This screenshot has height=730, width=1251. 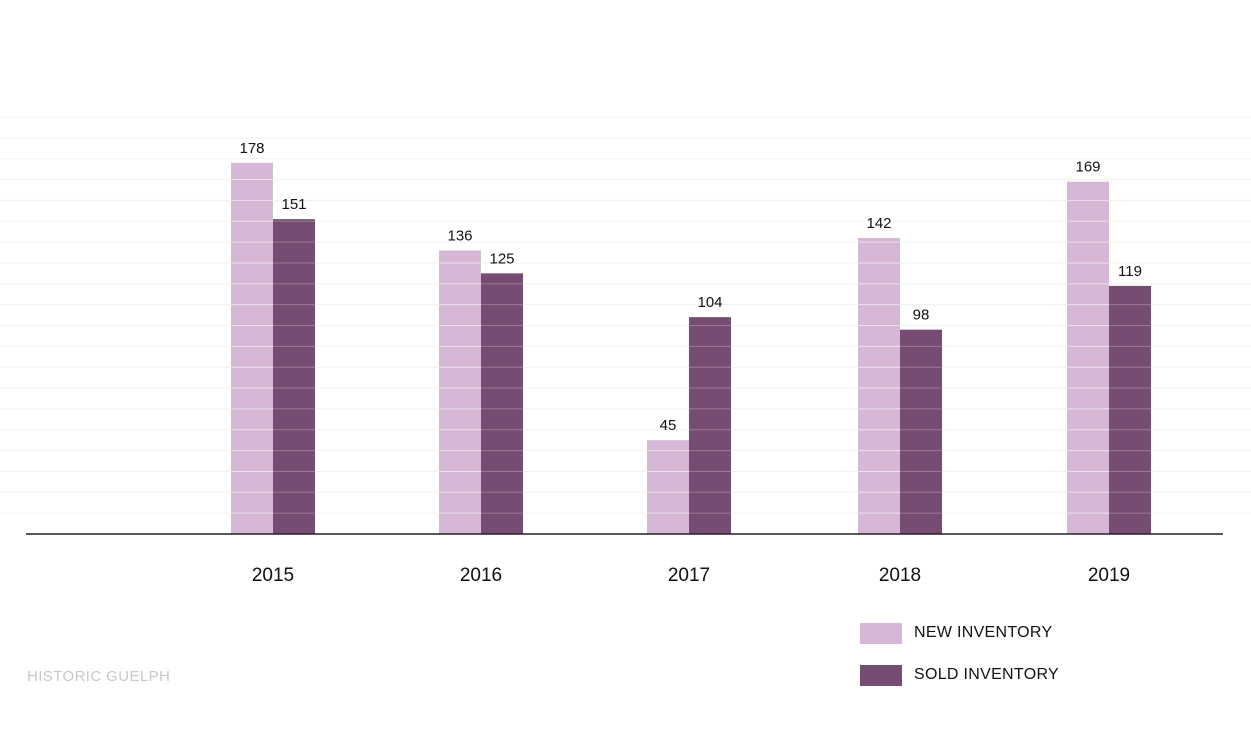 What do you see at coordinates (294, 377) in the screenshot?
I see `bar-sold-2015` at bounding box center [294, 377].